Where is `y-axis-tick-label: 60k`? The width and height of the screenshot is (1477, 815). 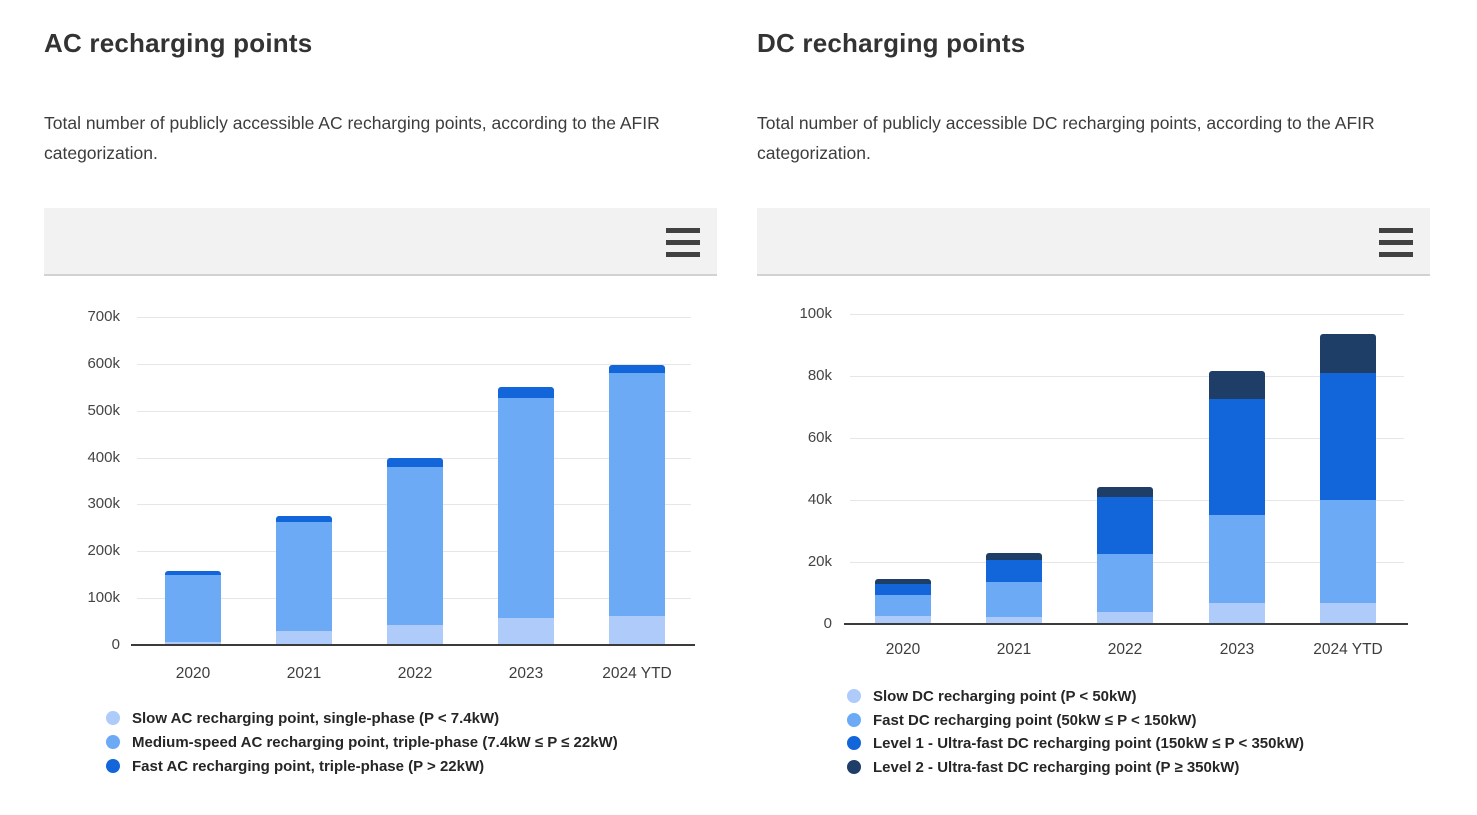
y-axis-tick-label: 60k is located at coordinates (819, 437).